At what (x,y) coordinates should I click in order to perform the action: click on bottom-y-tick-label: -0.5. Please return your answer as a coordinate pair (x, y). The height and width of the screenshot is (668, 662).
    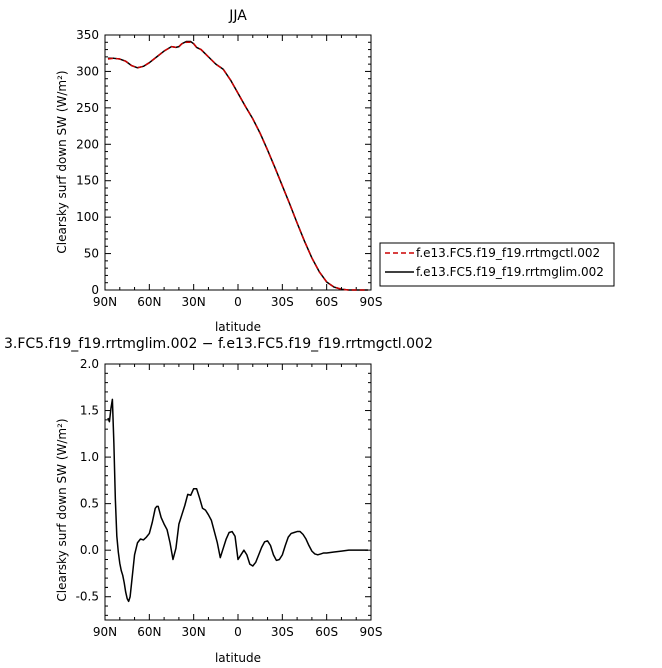
    Looking at the image, I should click on (87, 597).